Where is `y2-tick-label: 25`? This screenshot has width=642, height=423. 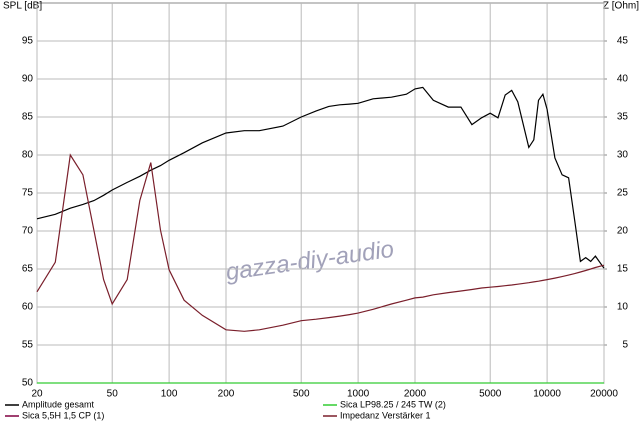 y2-tick-label: 25 is located at coordinates (623, 193).